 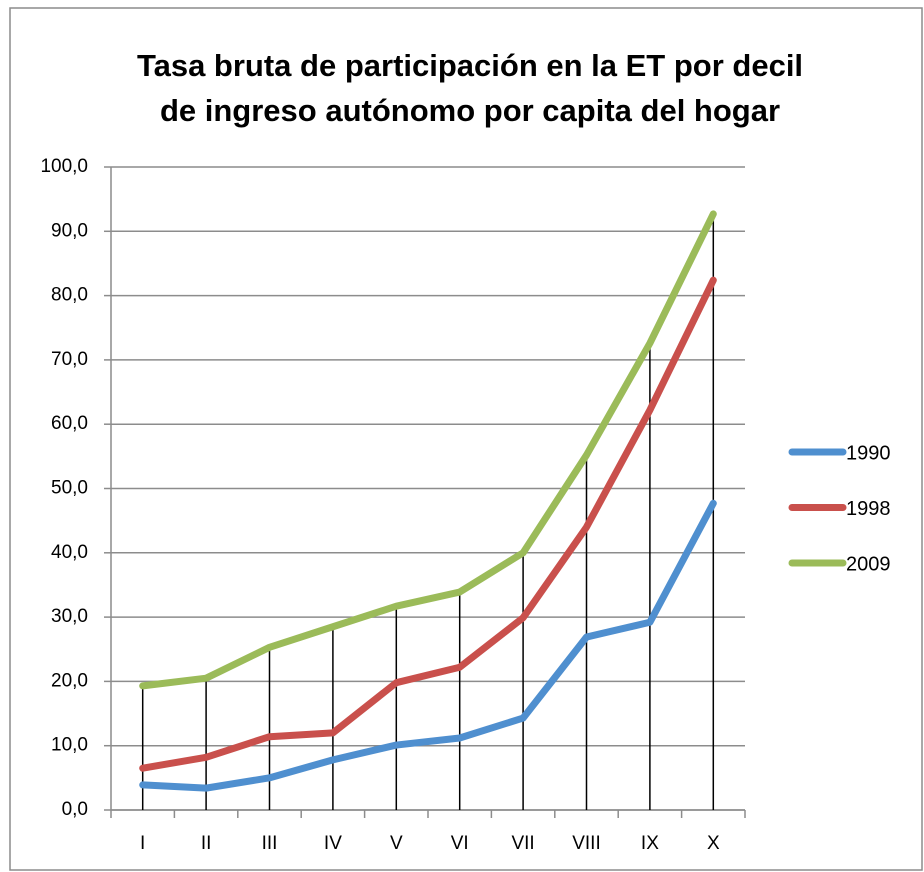 I want to click on x-tick-label: VIII, so click(x=586, y=843).